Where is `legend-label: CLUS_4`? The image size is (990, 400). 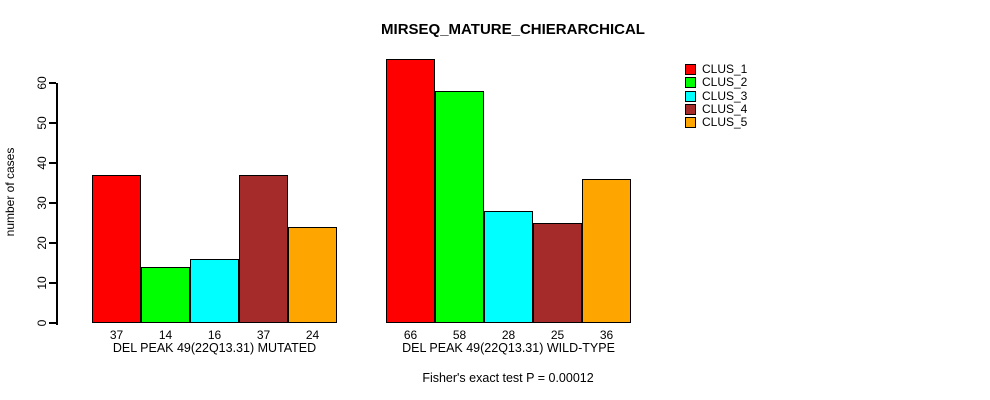 legend-label: CLUS_4 is located at coordinates (725, 108).